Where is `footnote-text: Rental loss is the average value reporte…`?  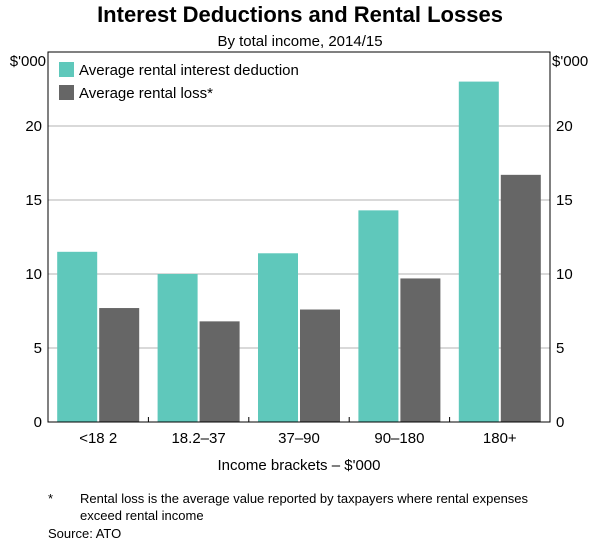
footnote-text: Rental loss is the average value reporte… is located at coordinates (304, 507).